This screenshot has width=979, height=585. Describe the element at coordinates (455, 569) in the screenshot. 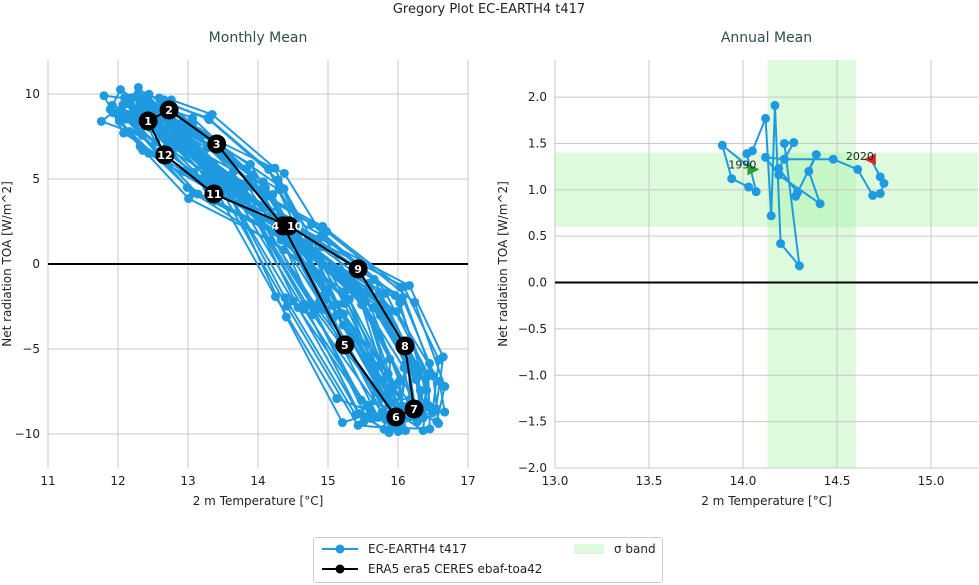

I see `legend-obs-label: ERA5 era5 CERES ebaf-toa42` at that location.